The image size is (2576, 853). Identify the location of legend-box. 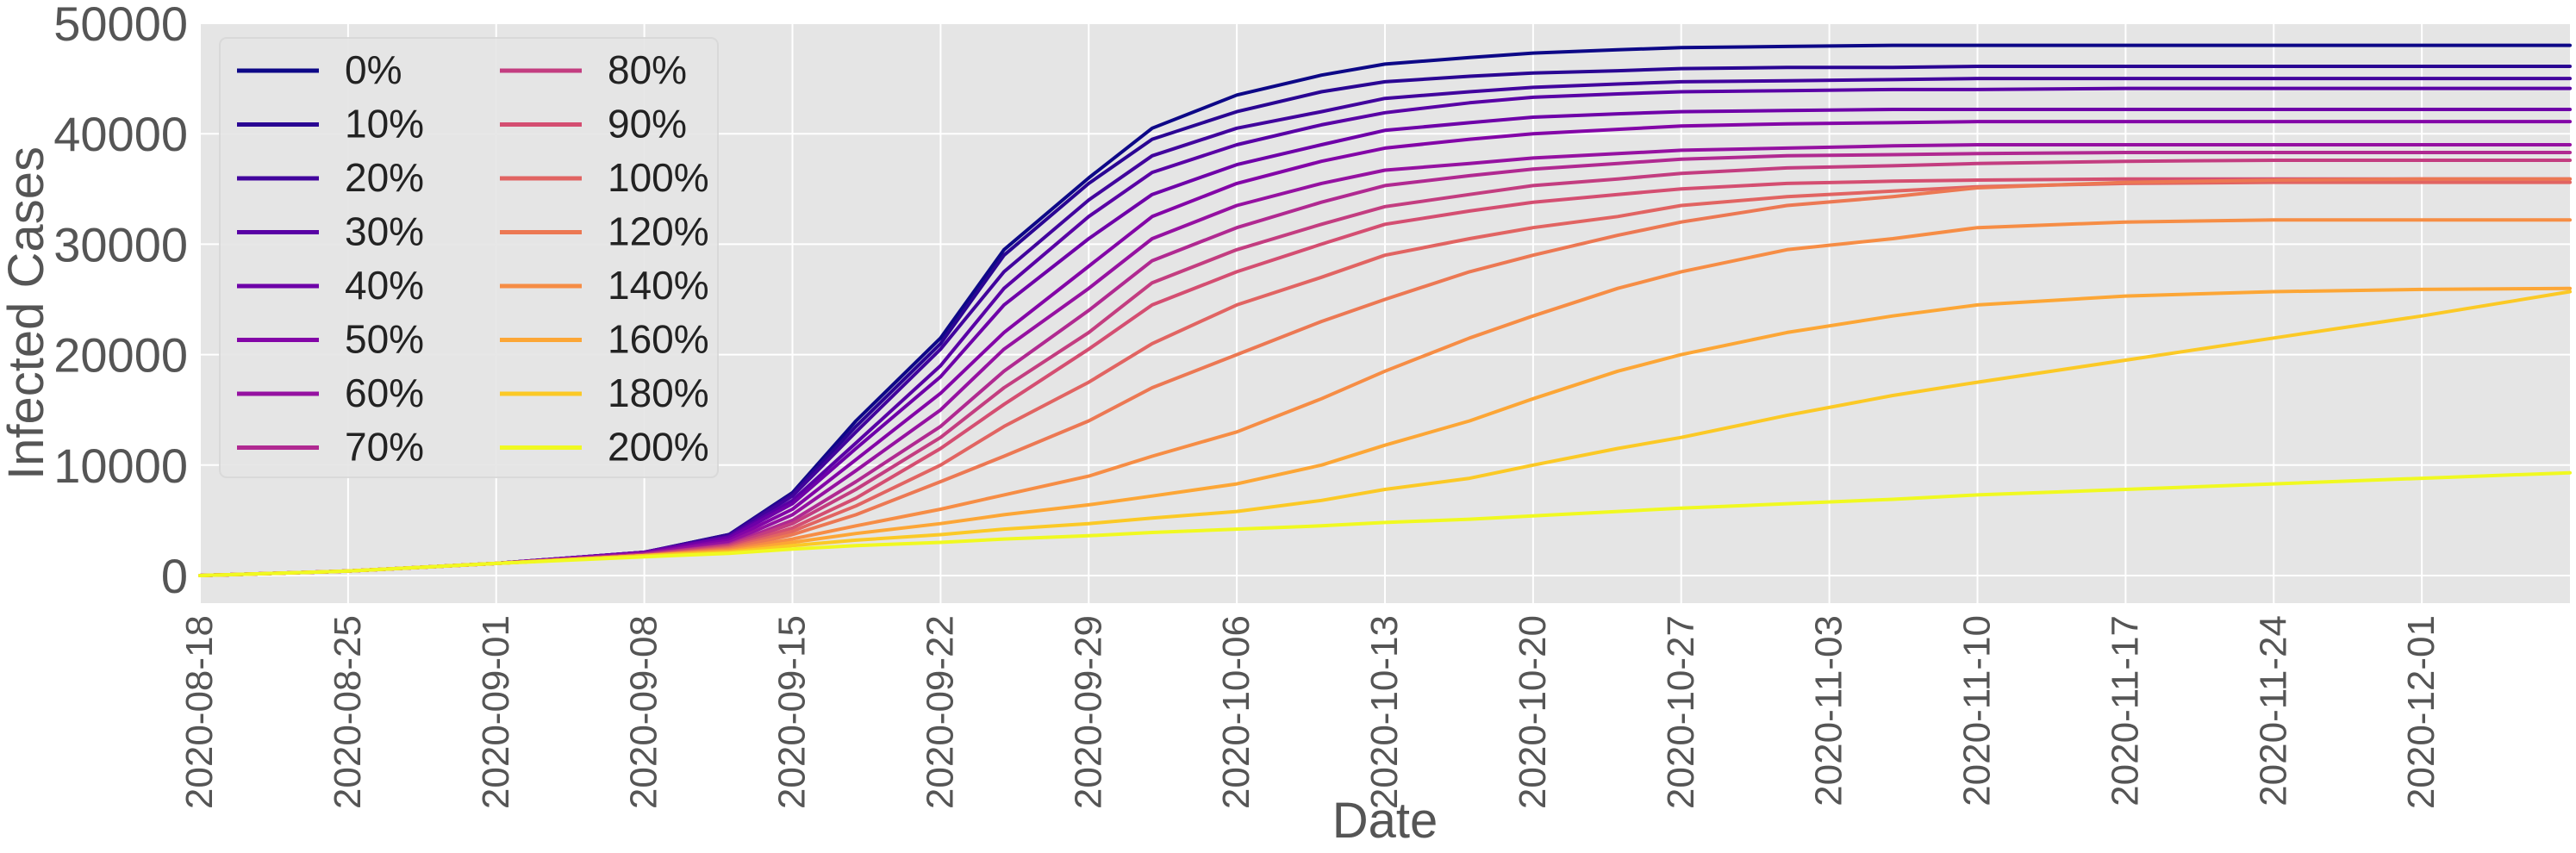
(469, 257).